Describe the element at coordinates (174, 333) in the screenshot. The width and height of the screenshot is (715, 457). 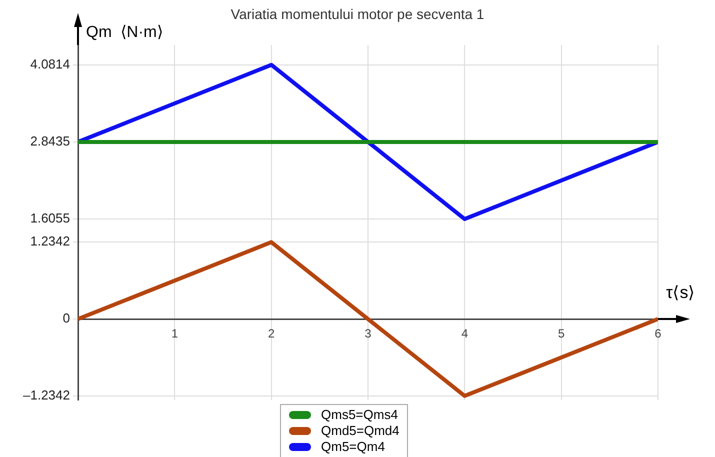
I see `x-tick-label: 1` at that location.